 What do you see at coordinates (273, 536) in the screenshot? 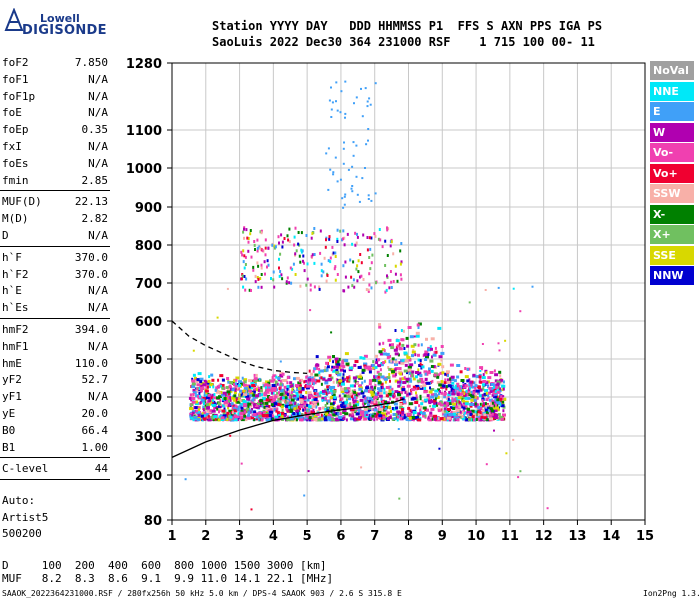
I see `x-tick-label: 4` at bounding box center [273, 536].